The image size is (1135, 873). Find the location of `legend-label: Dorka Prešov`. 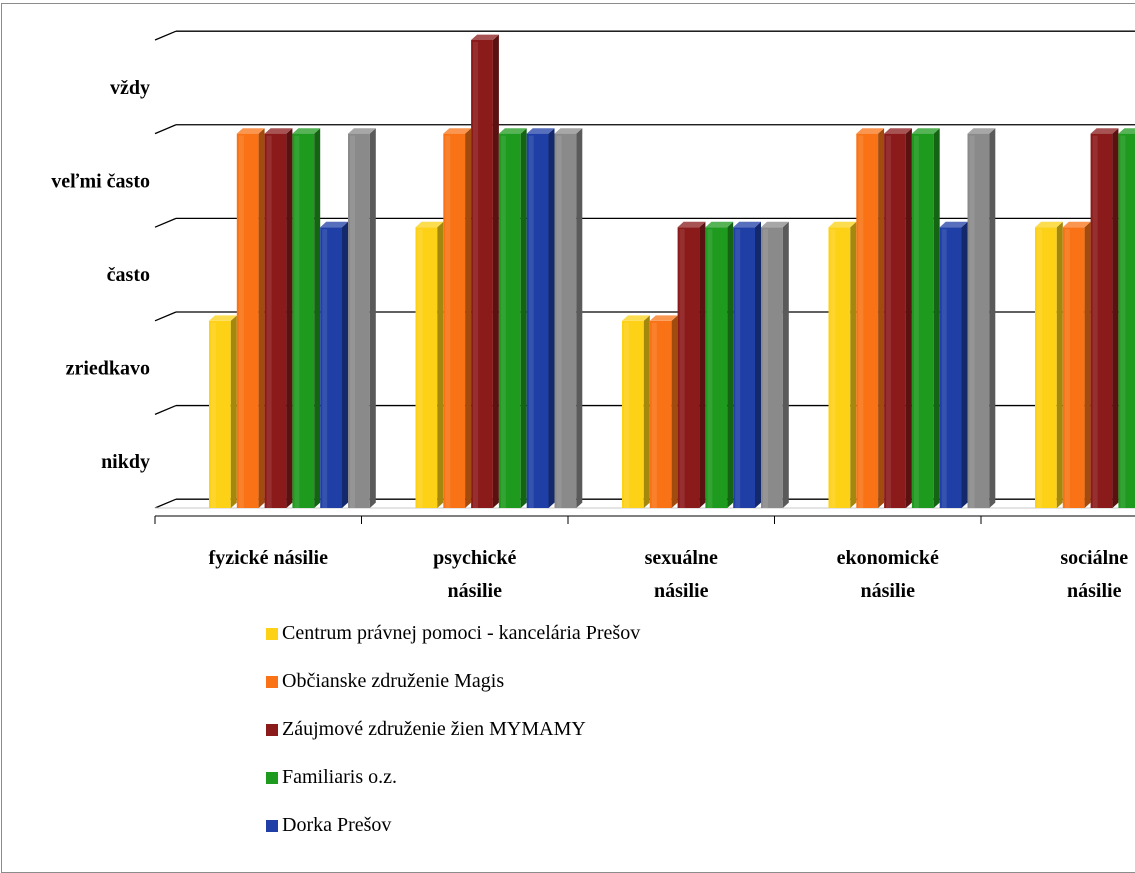

legend-label: Dorka Prešov is located at coordinates (337, 825).